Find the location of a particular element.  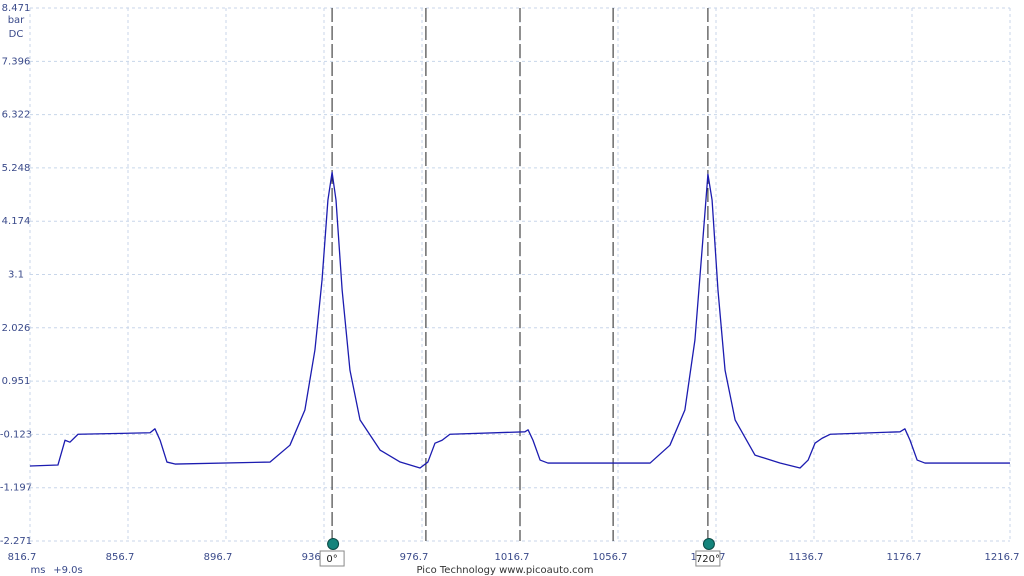

x-tick-label: 1016.7 is located at coordinates (512, 557).